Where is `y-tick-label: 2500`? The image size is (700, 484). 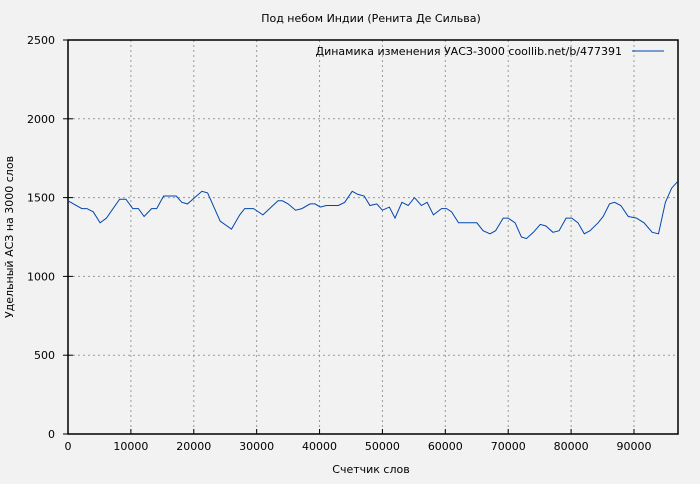
y-tick-label: 2500 is located at coordinates (41, 40).